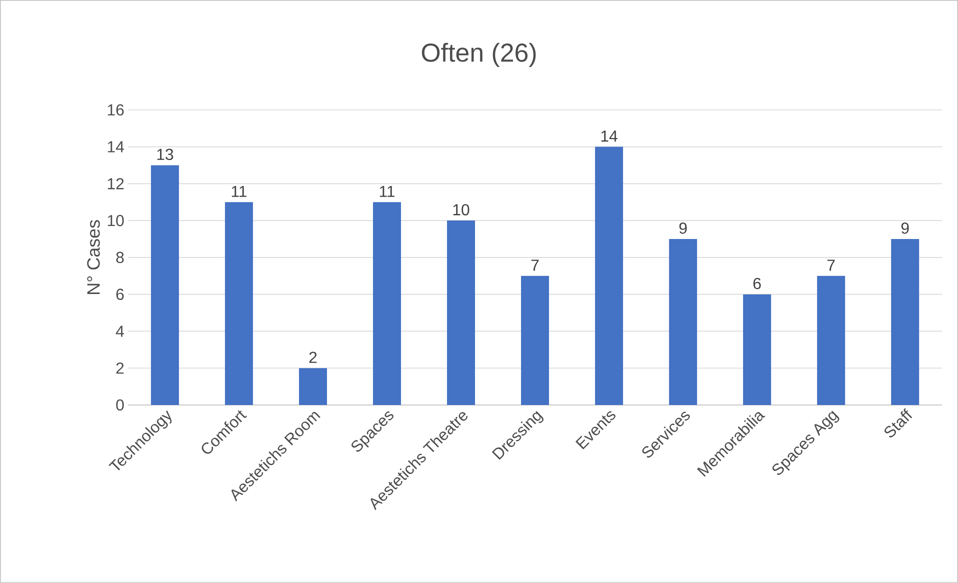 The height and width of the screenshot is (583, 958). I want to click on y-tick-label: 8, so click(120, 258).